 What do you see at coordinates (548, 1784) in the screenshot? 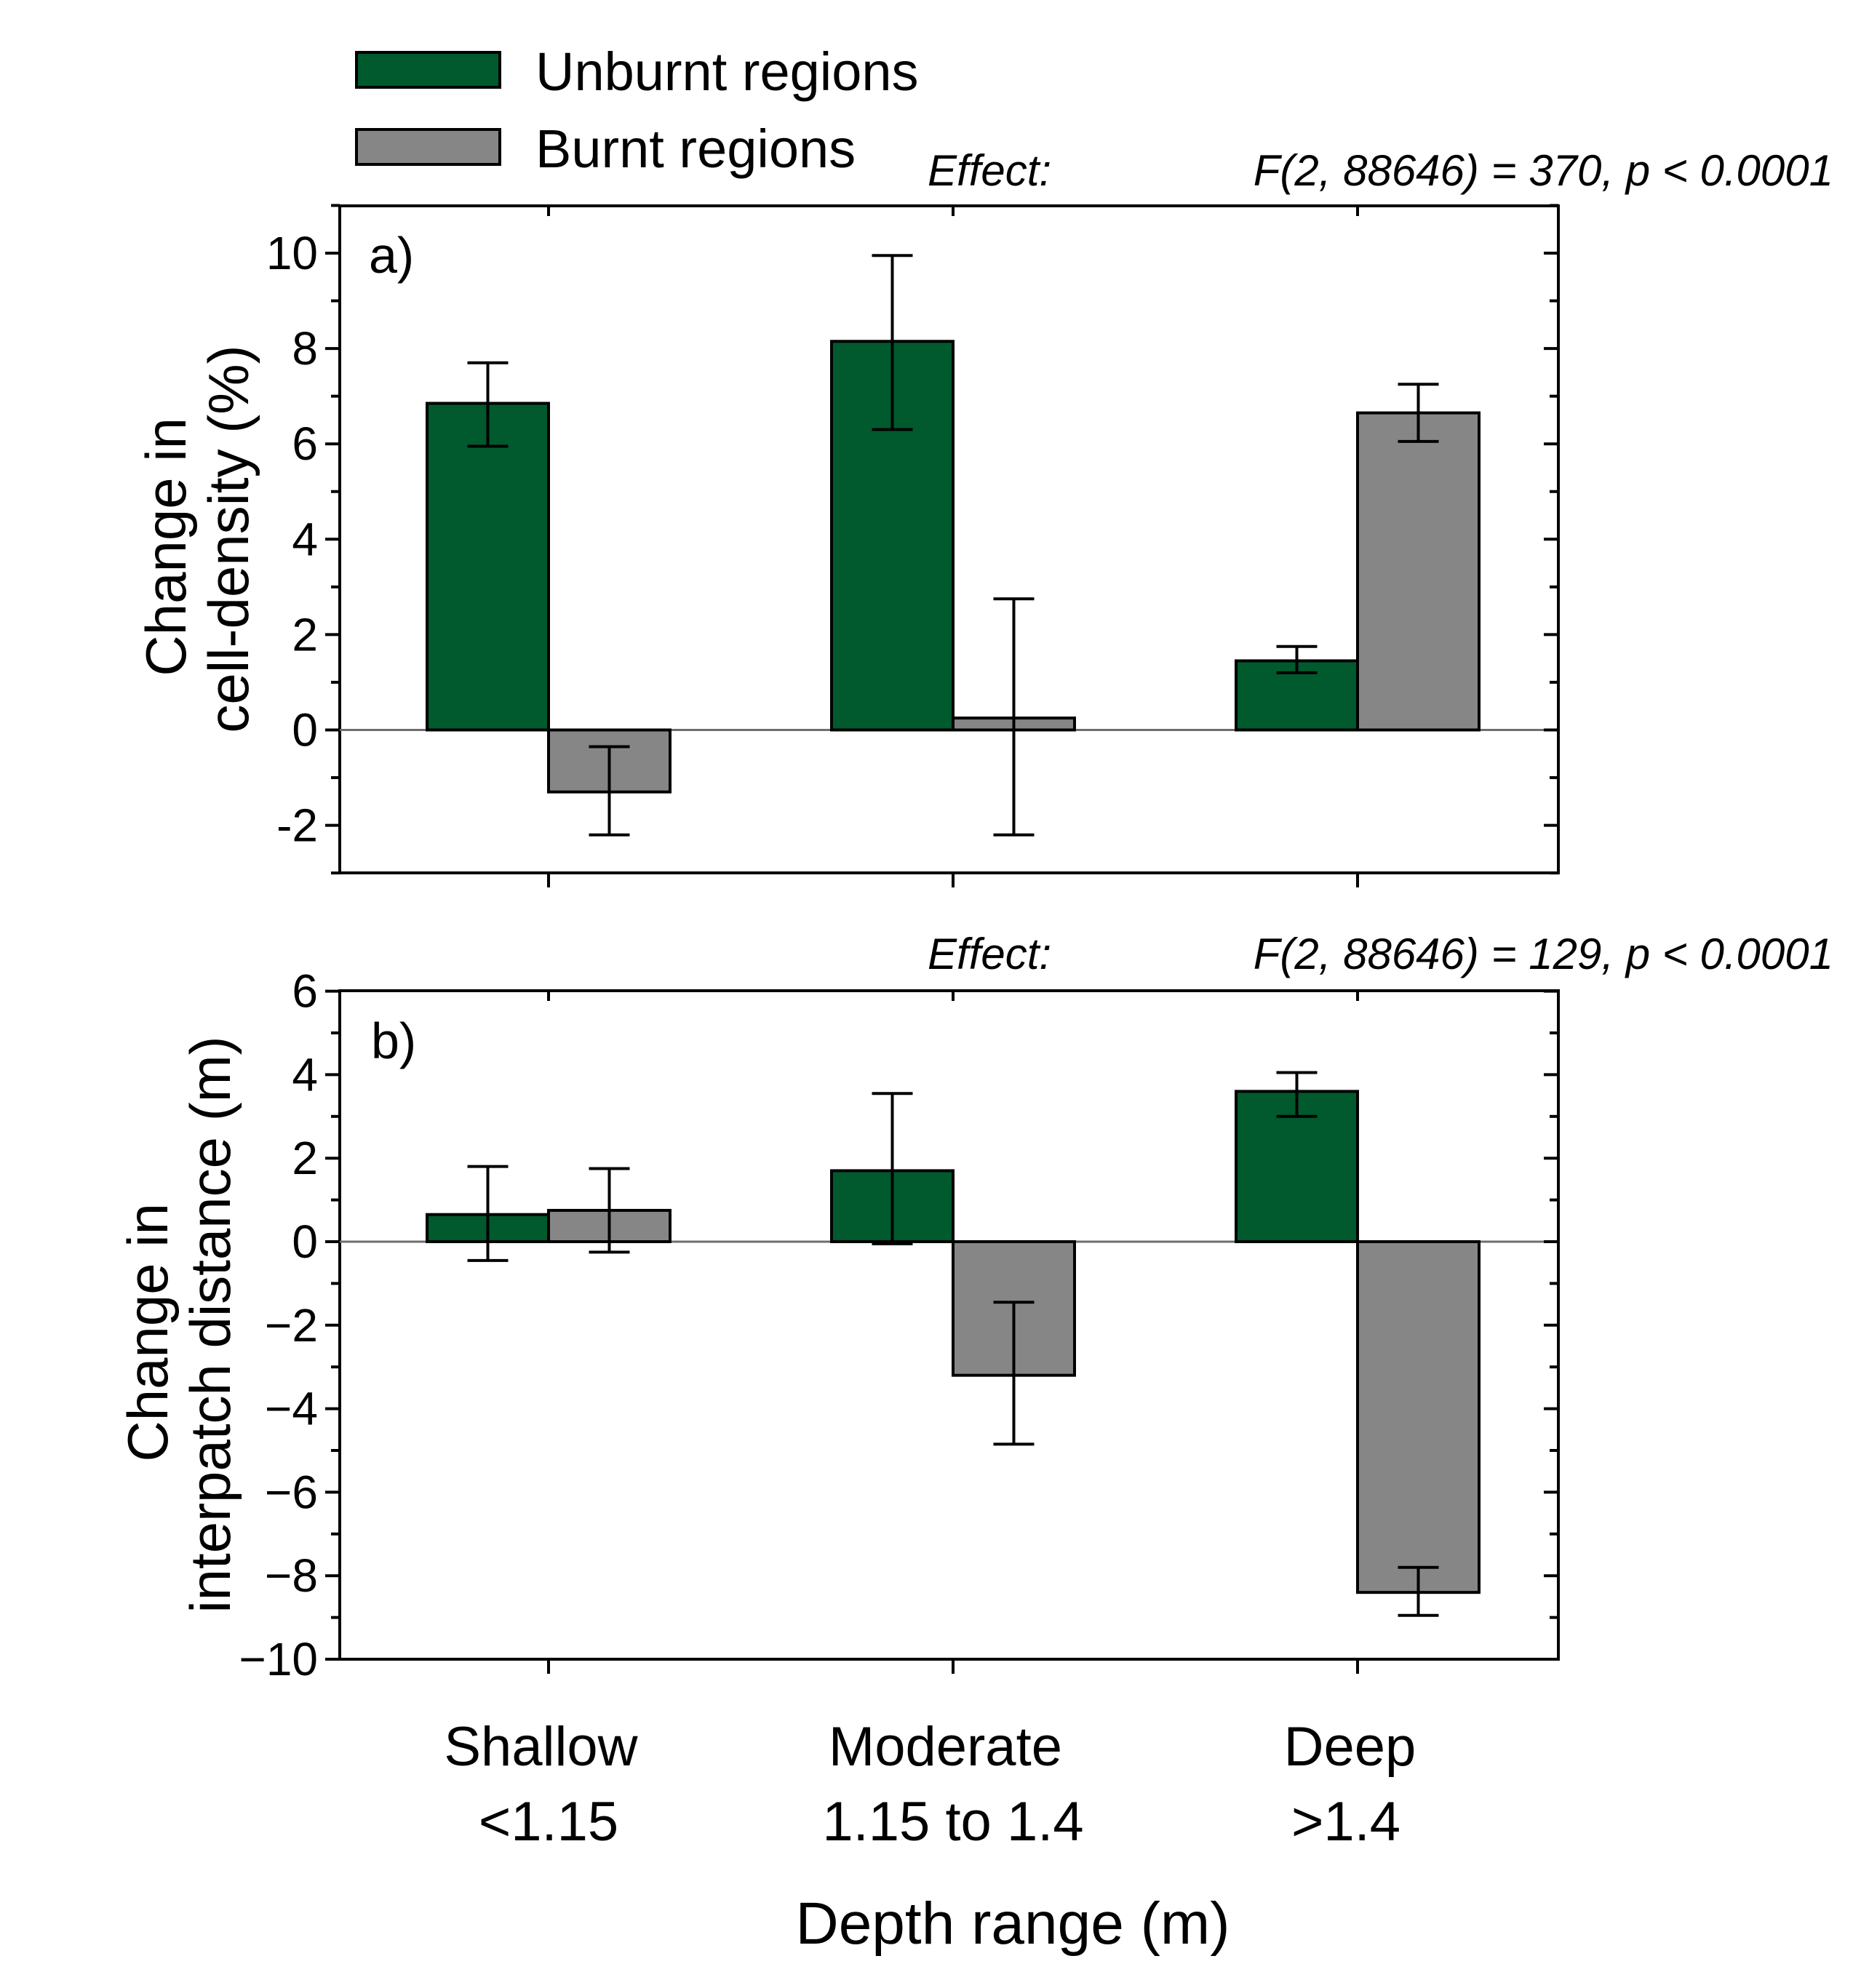
I see `x-category-shallow: Shallow <1.15` at bounding box center [548, 1784].